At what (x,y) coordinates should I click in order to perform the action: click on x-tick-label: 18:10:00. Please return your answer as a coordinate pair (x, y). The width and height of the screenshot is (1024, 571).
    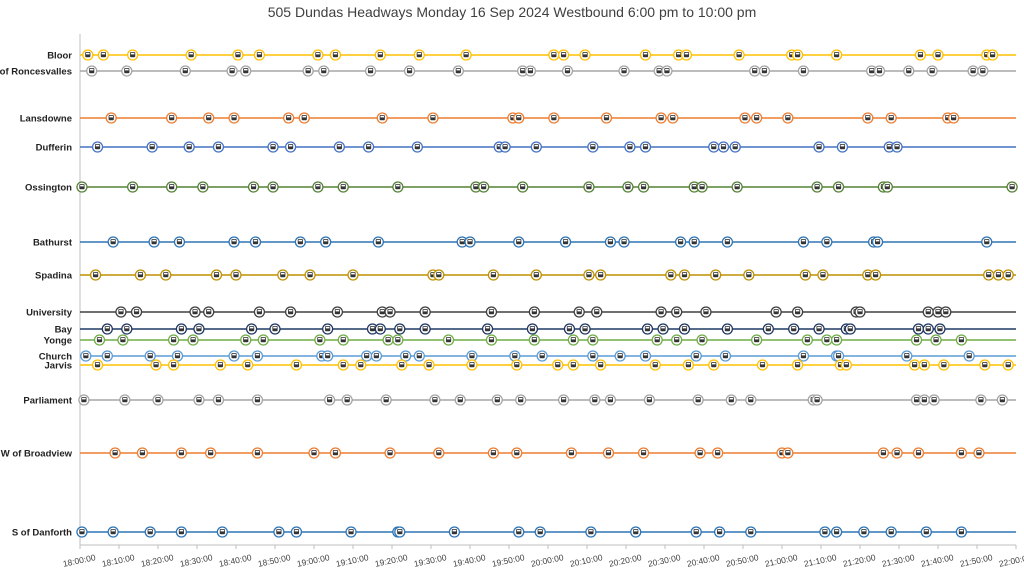
    Looking at the image, I should click on (118, 560).